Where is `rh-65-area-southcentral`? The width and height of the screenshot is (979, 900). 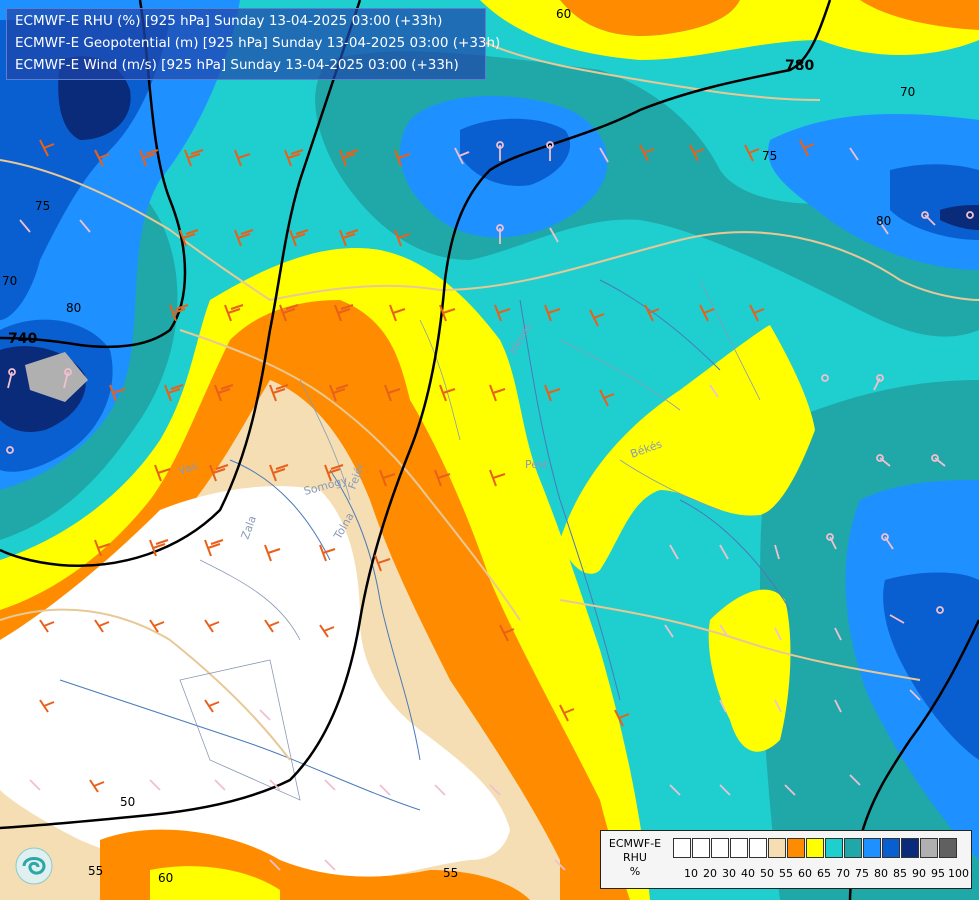
rh-65-area-southcentral is located at coordinates (749, 670).